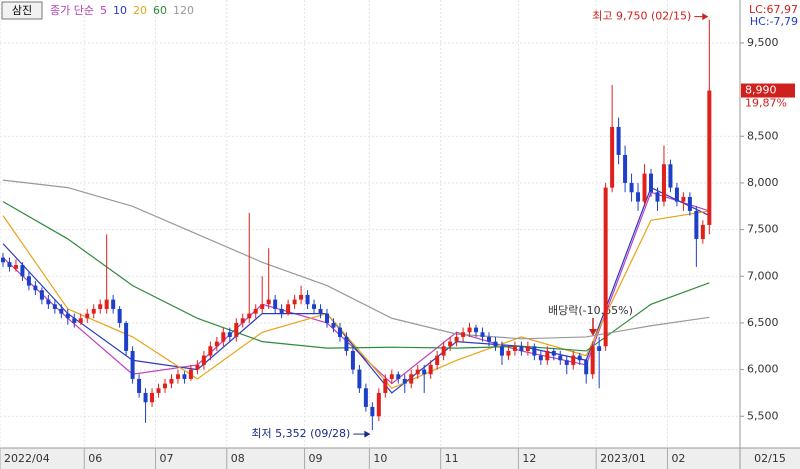 The image size is (800, 469). What do you see at coordinates (773, 9) in the screenshot?
I see `lc-label: LC:67,97` at bounding box center [773, 9].